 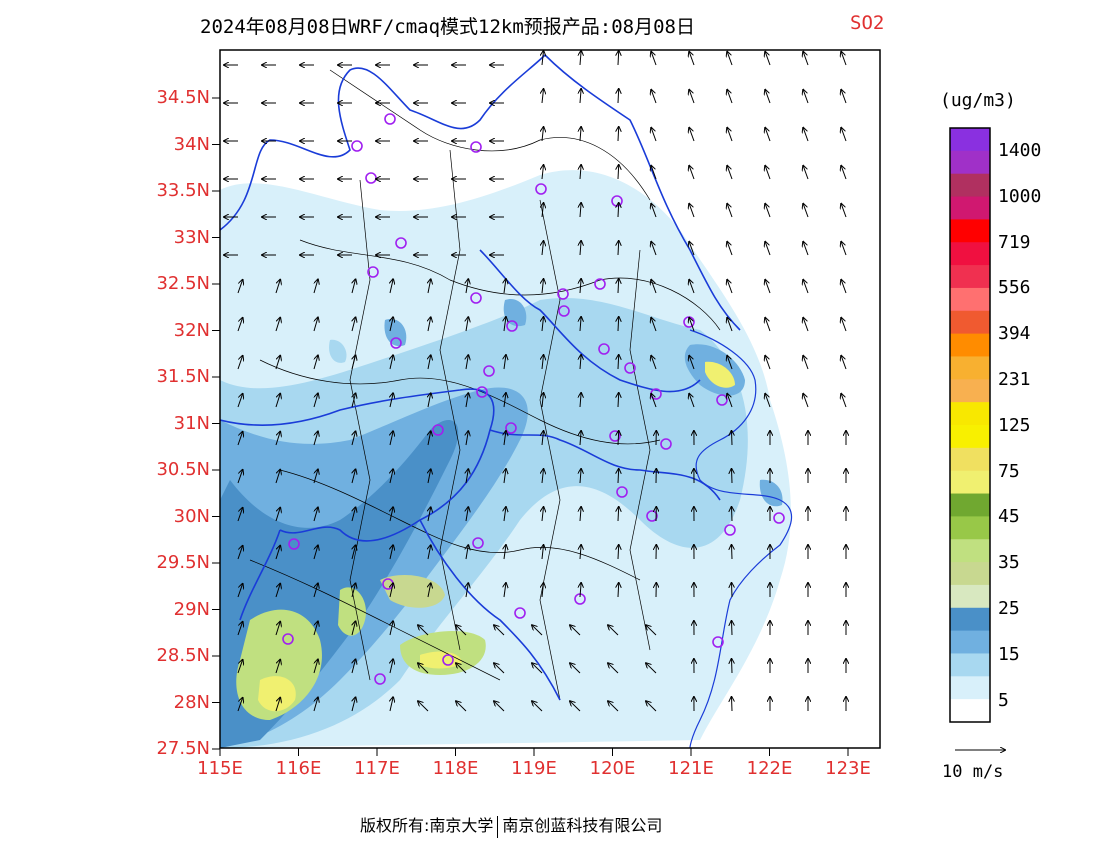 I want to click on lat-tick-label: 33.5N, so click(x=183, y=190).